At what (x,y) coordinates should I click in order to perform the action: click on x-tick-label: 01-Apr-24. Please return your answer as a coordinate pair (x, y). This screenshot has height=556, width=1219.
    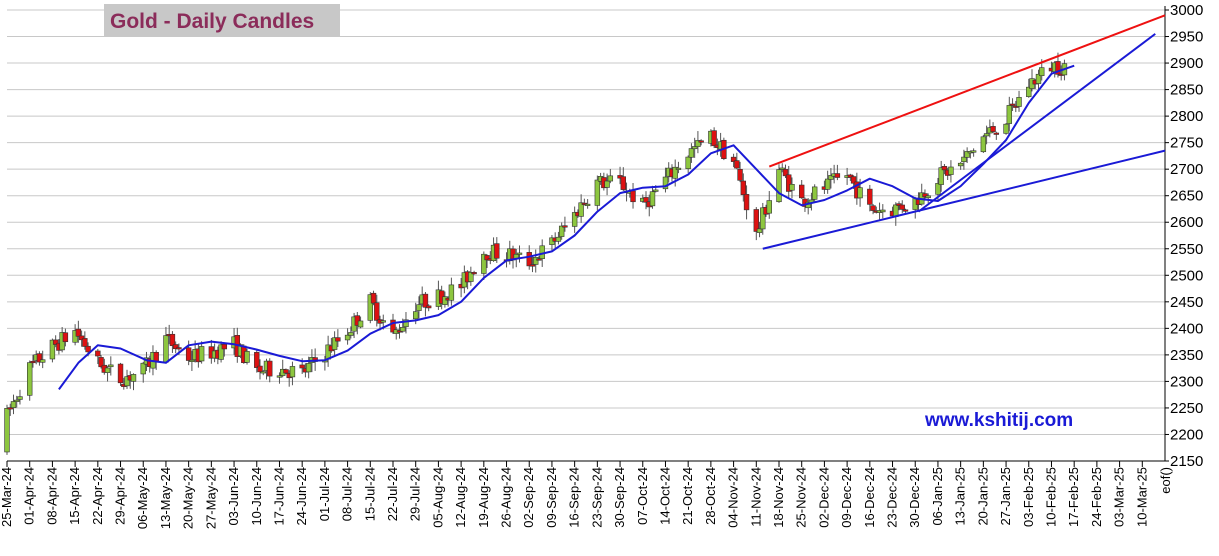
    Looking at the image, I should click on (29, 496).